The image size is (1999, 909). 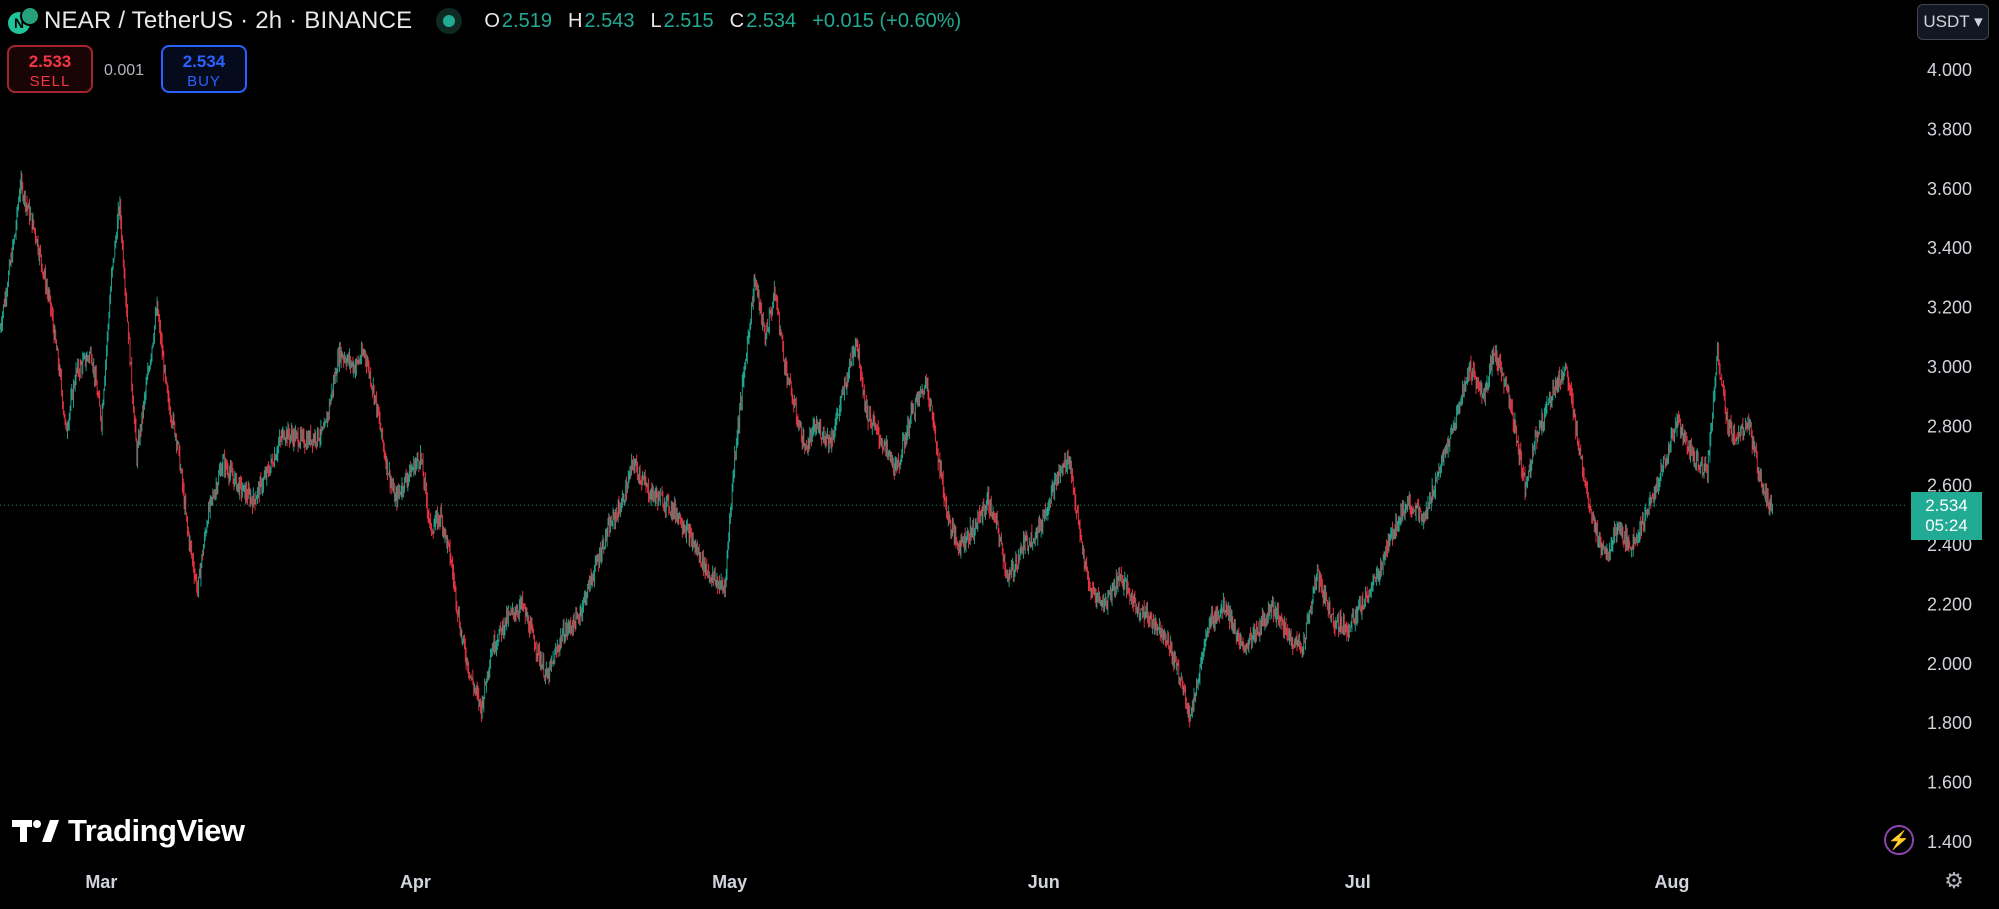 I want to click on spread-value: 0.001, so click(x=124, y=70).